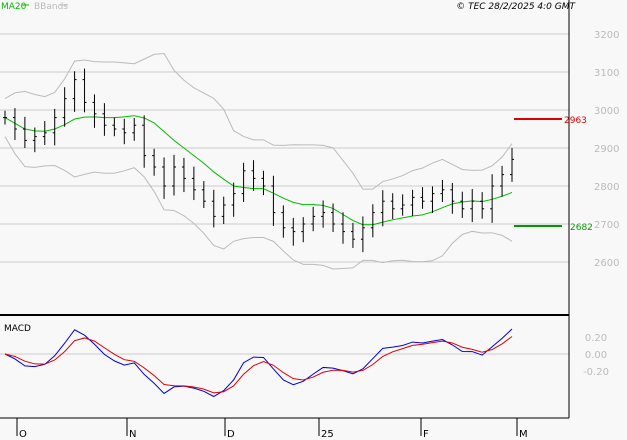 This screenshot has height=440, width=627. I want to click on price-tick-label: 3000, so click(606, 111).